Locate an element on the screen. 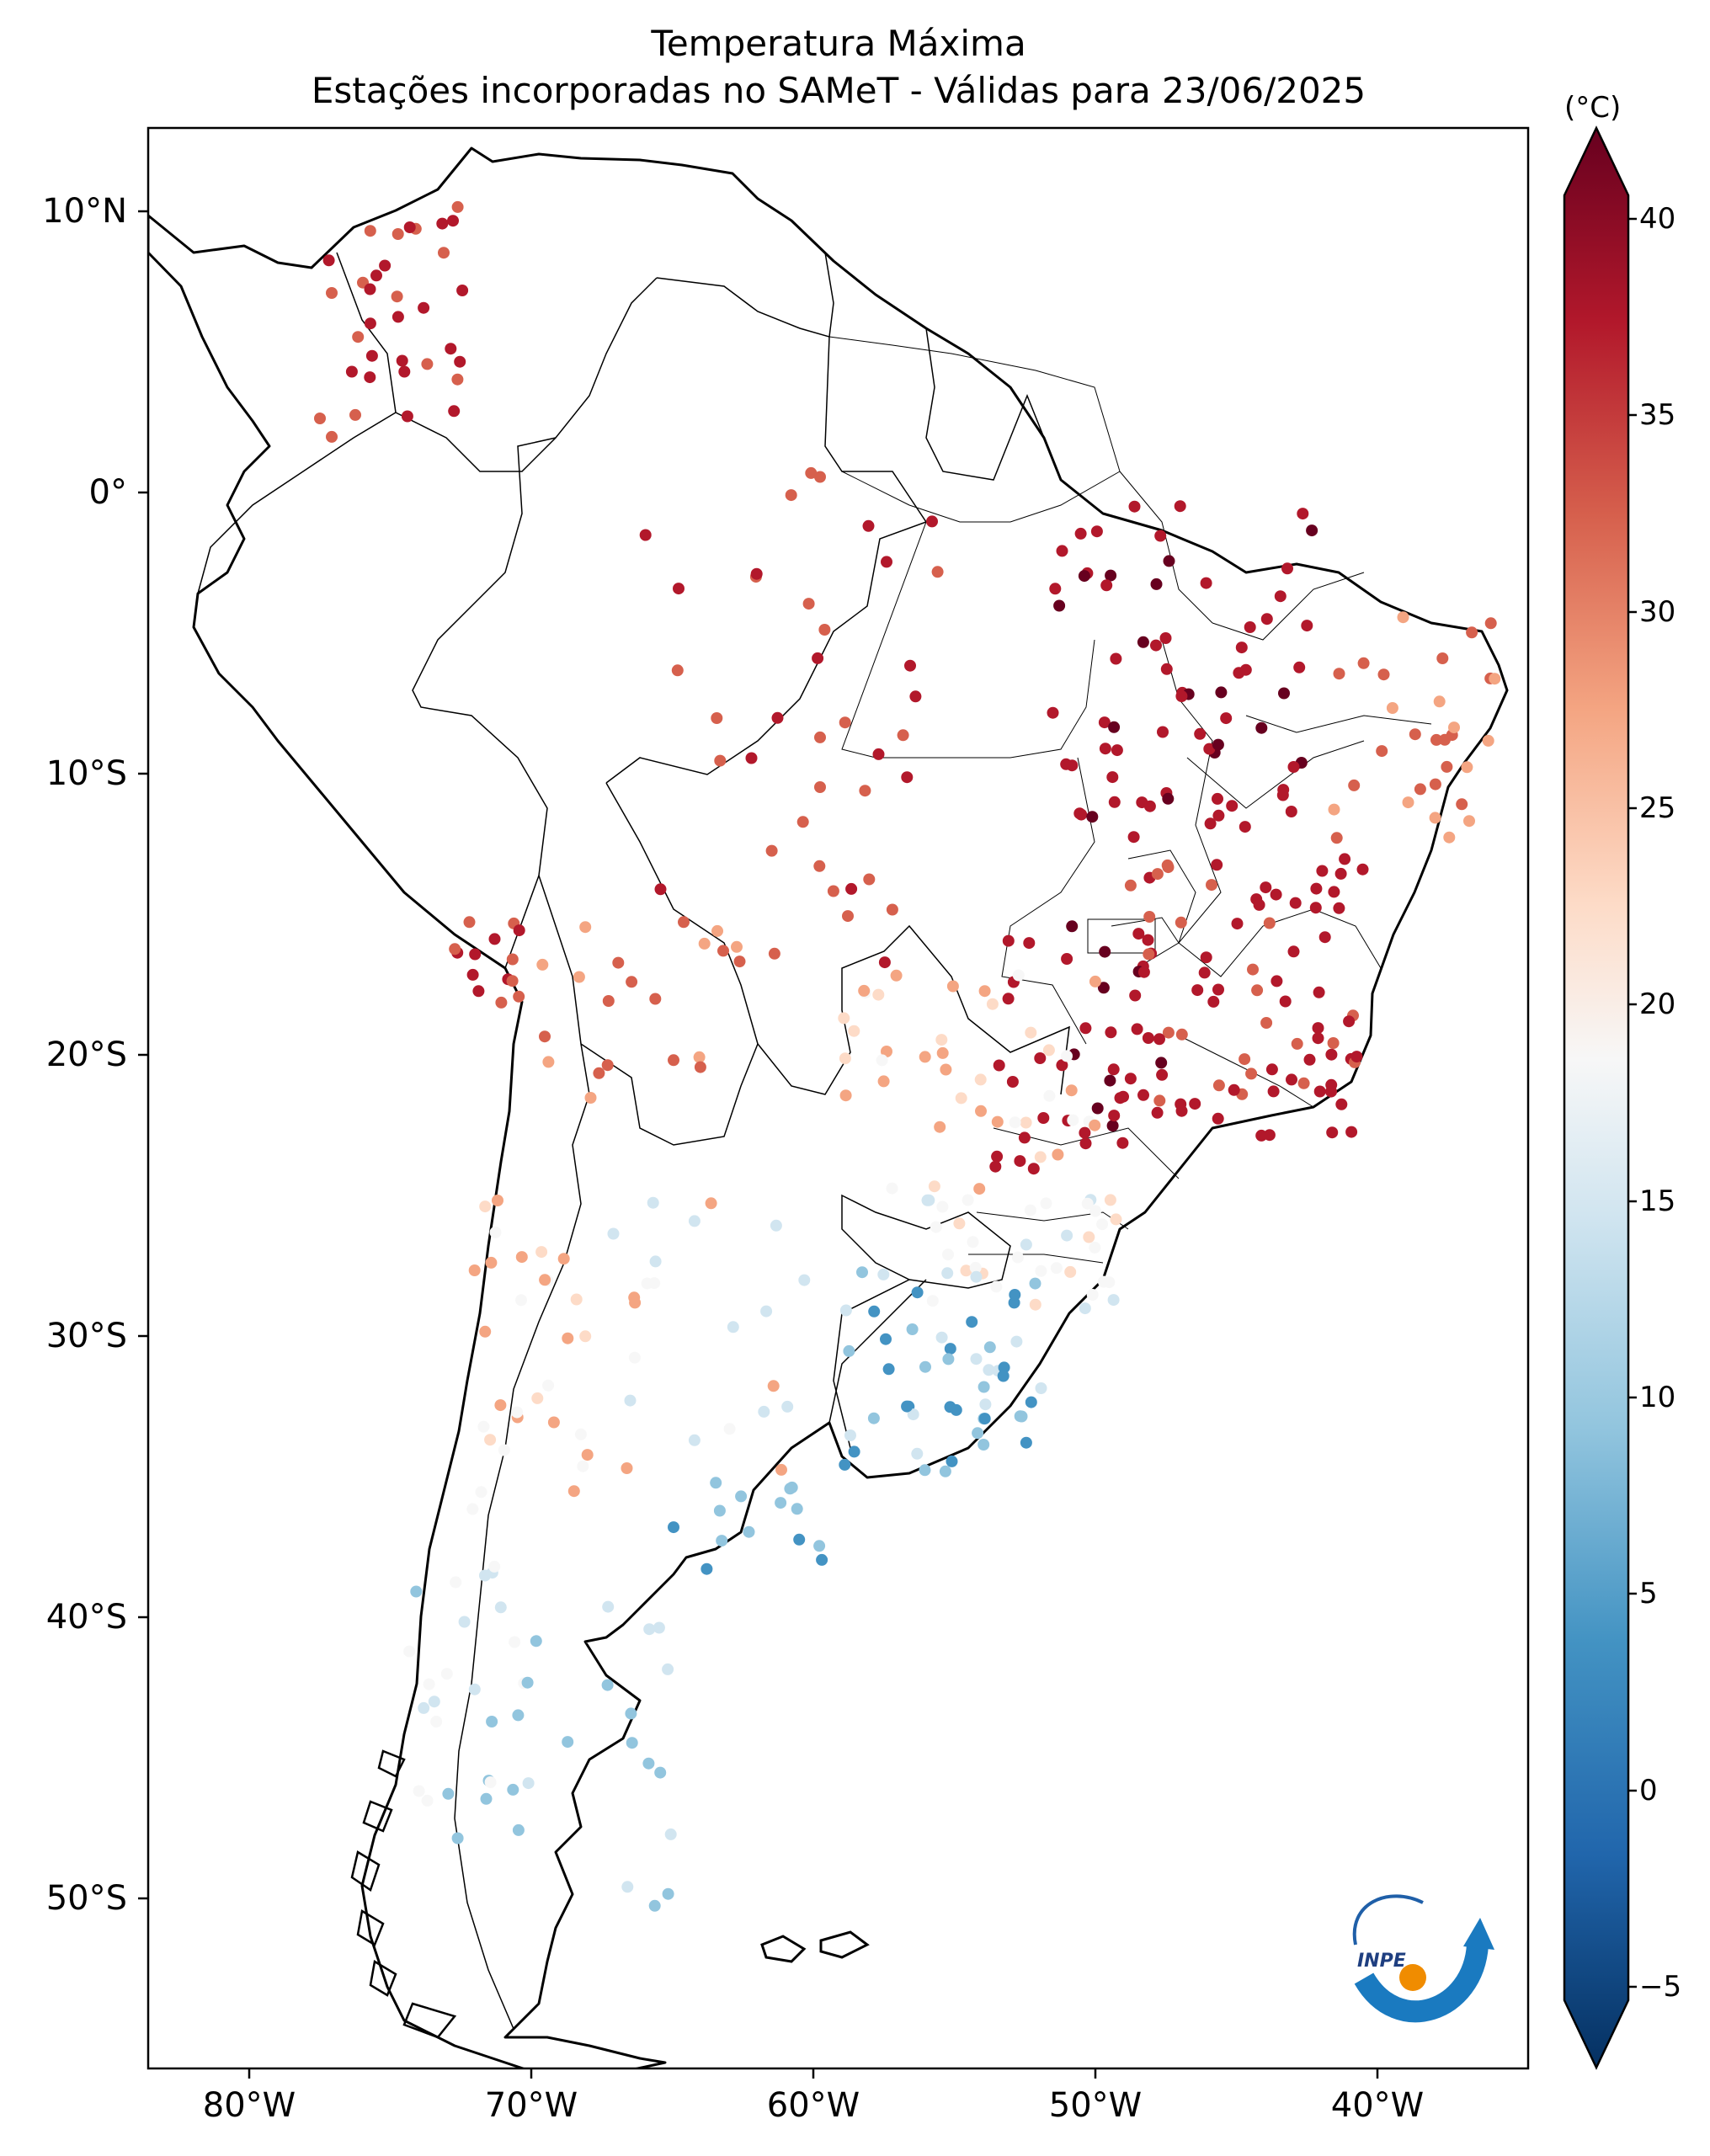  lat-ticks is located at coordinates (143, 1055).